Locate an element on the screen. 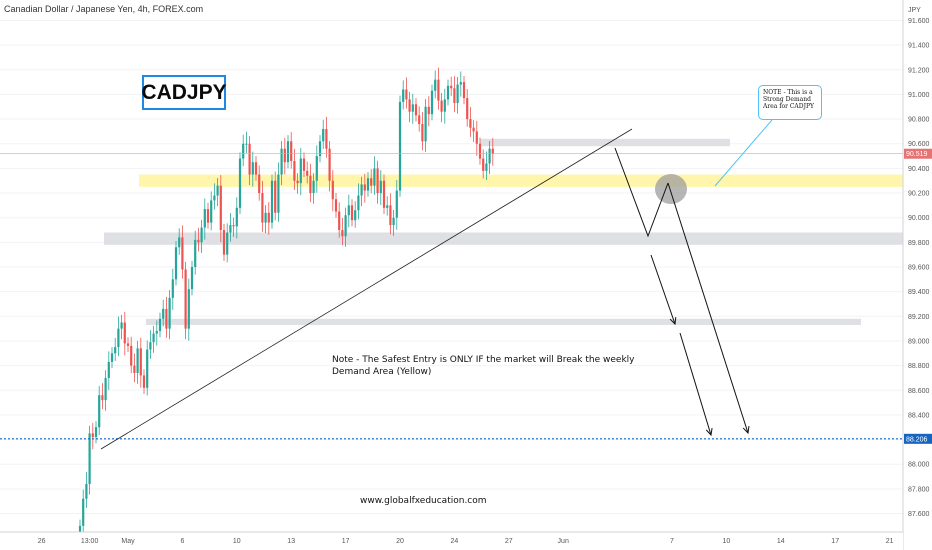 The width and height of the screenshot is (932, 550). price-tick-label: 90.000 is located at coordinates (919, 218).